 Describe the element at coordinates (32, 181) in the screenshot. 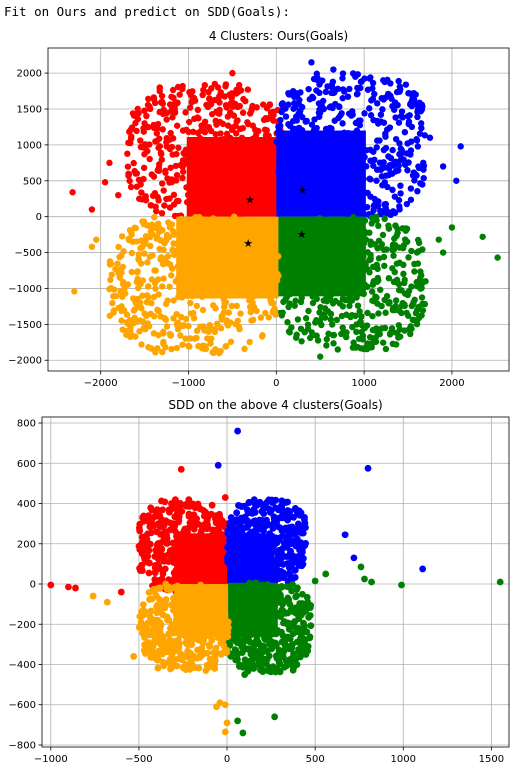

I see `y-tick-label: 500` at that location.